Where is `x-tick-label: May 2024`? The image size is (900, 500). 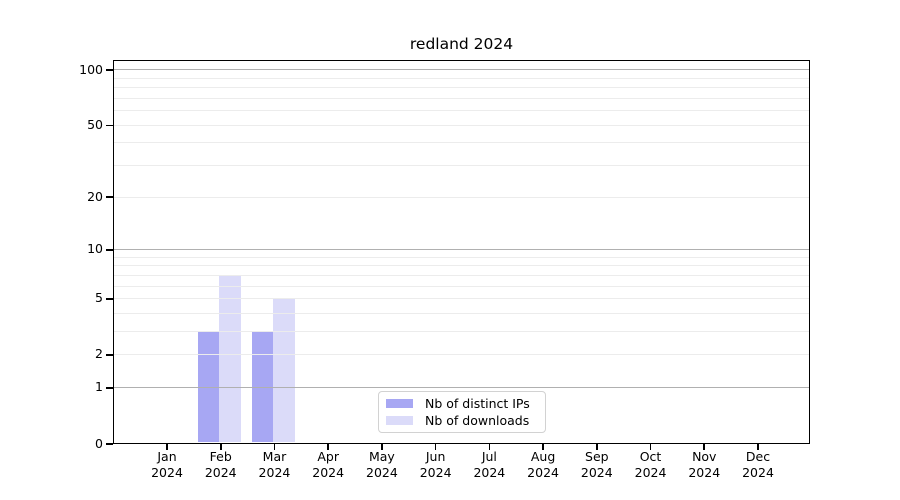
x-tick-label: May 2024 is located at coordinates (382, 464).